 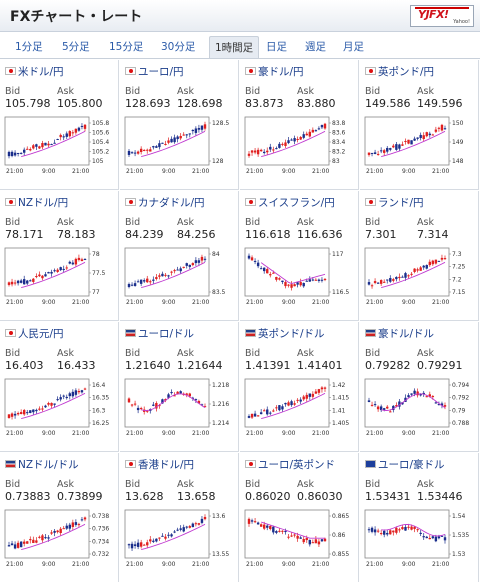 What do you see at coordinates (419, 277) in the screenshot?
I see `mini-candle-chart: 7.3 7.25 7.2 7.15 21:00 9:00 21:00` at bounding box center [419, 277].